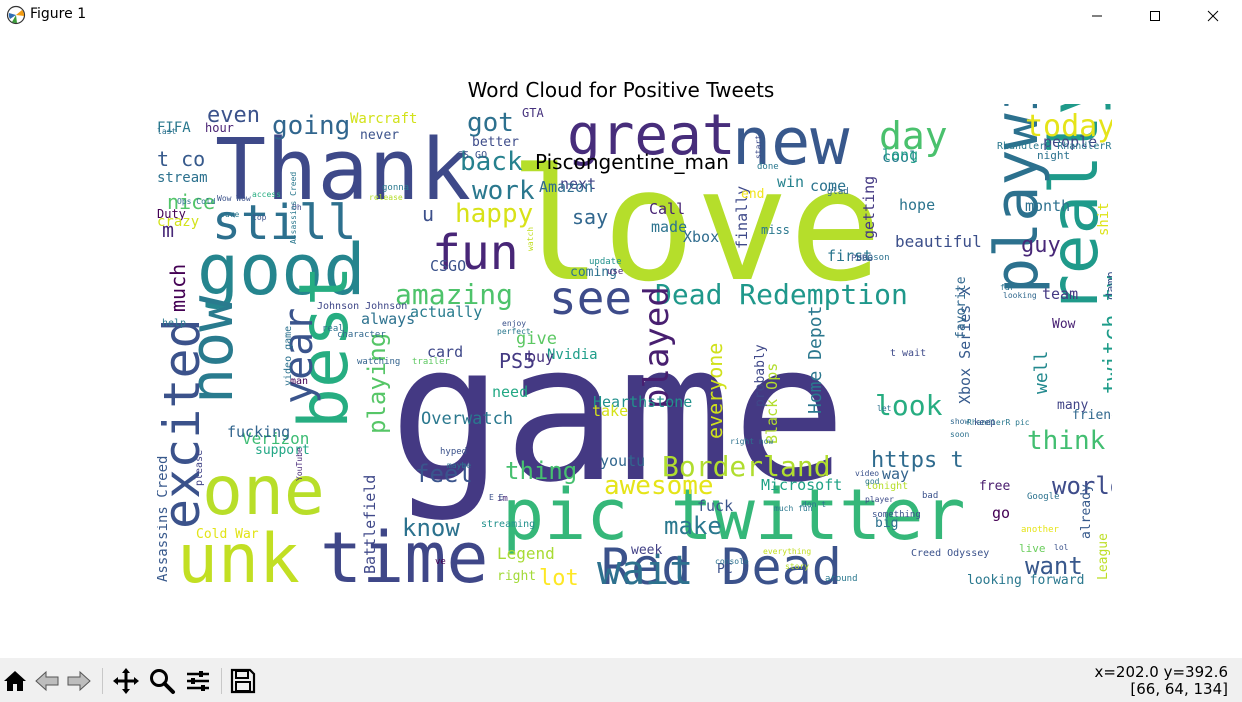 The height and width of the screenshot is (702, 1242). I want to click on minimize-button, so click(1097, 15).